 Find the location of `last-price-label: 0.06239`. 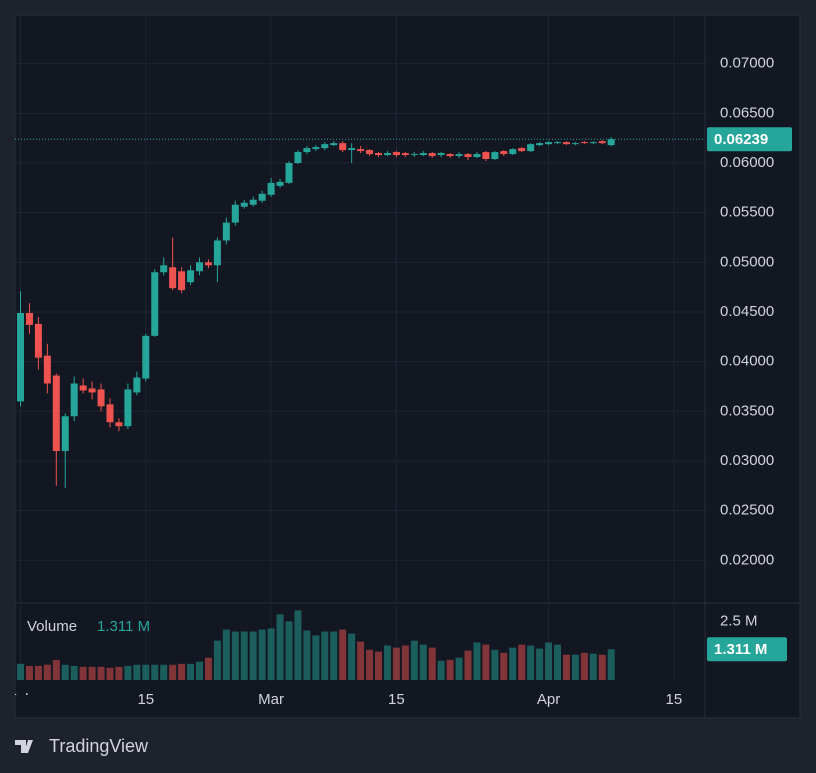

last-price-label: 0.06239 is located at coordinates (741, 139).